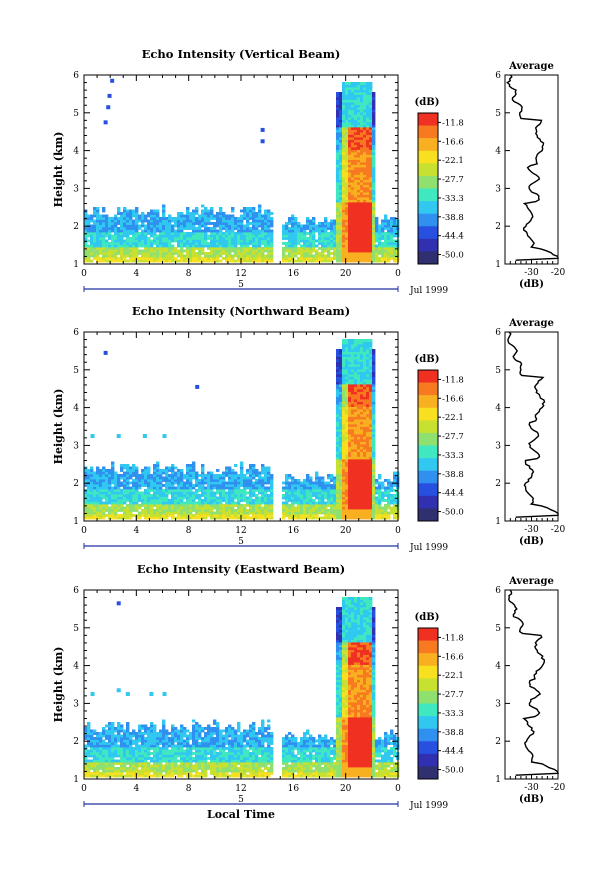 The height and width of the screenshot is (875, 616). I want to click on x-axis-label: Local Time, so click(241, 814).